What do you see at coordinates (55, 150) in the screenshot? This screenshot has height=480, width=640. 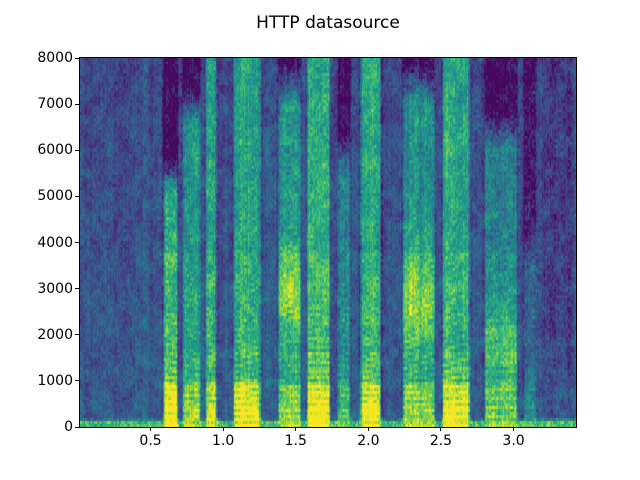 I see `y-tick-label: 6000` at bounding box center [55, 150].